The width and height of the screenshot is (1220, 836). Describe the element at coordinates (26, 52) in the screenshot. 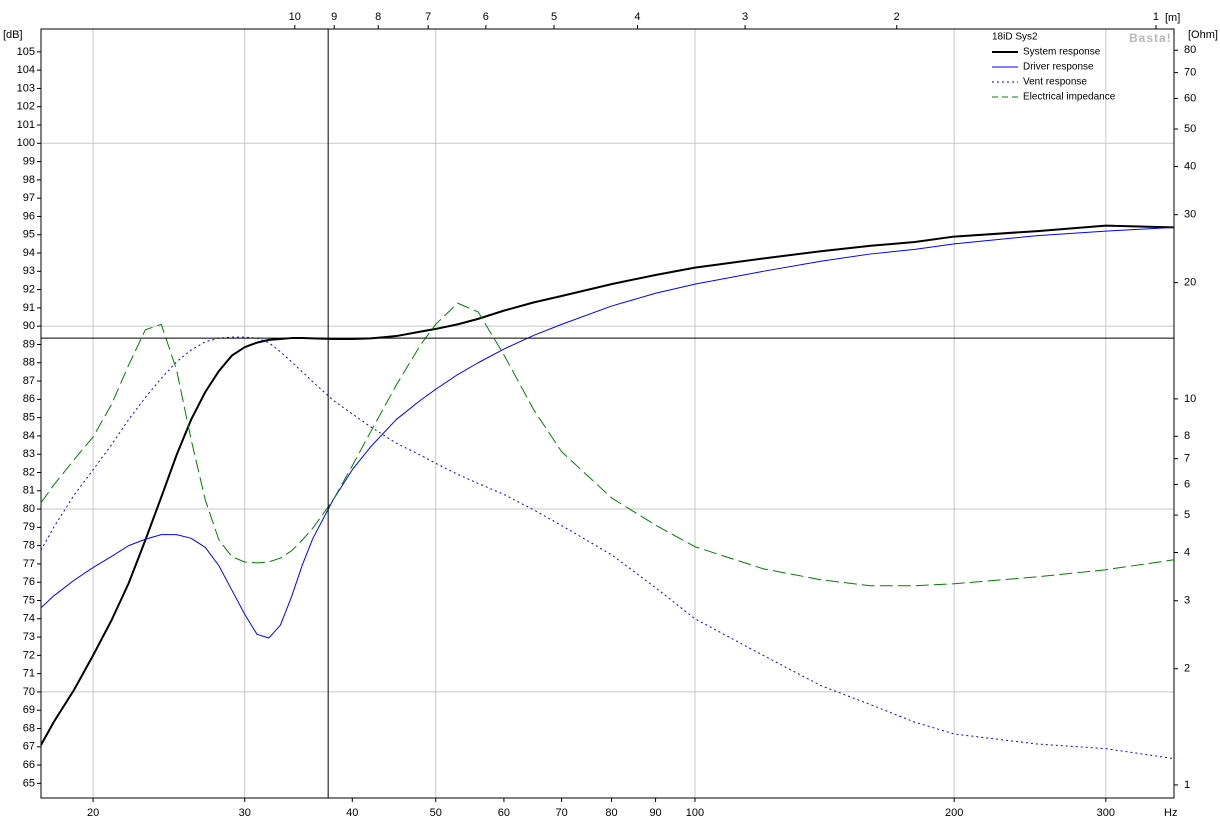

I see `y-tick-label: 105` at that location.